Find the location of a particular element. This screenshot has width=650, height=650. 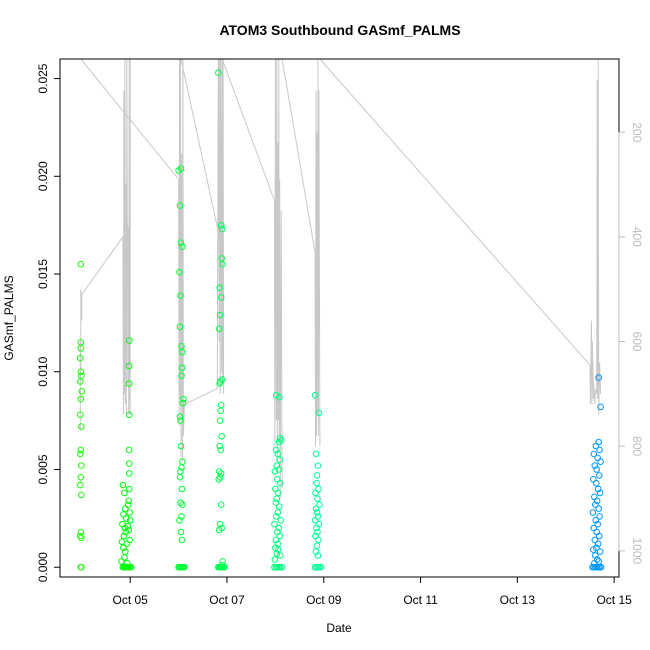

y-tick-label: 0.005 is located at coordinates (43, 469).